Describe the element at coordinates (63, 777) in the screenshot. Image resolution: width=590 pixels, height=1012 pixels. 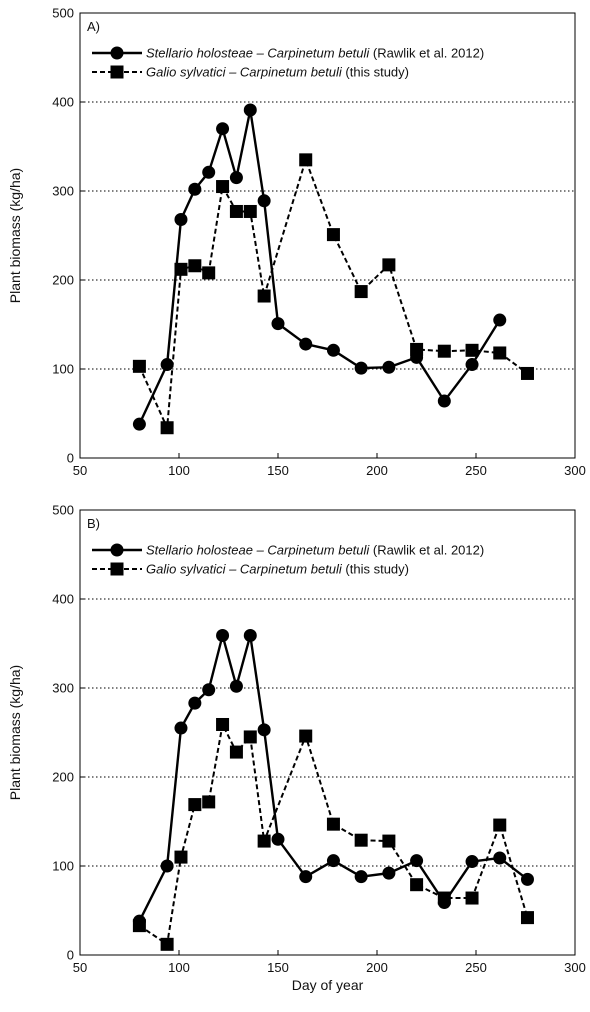
I see `panel-b-y-tick-label: 200` at that location.